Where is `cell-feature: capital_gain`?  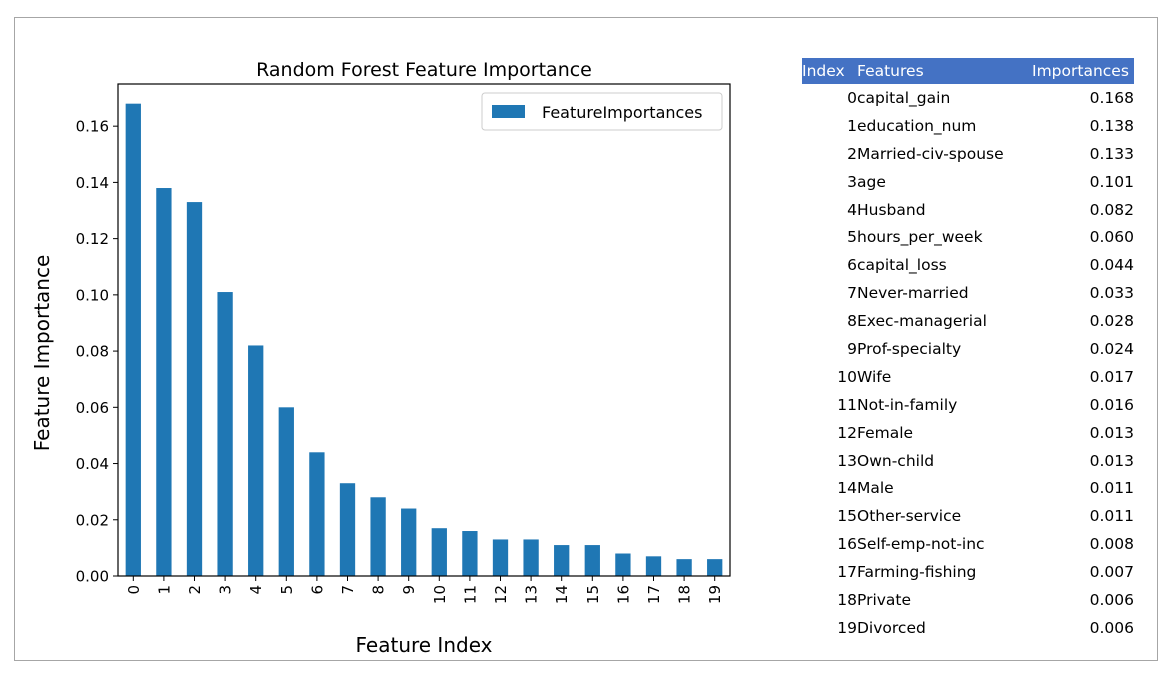 cell-feature: capital_gain is located at coordinates (904, 97).